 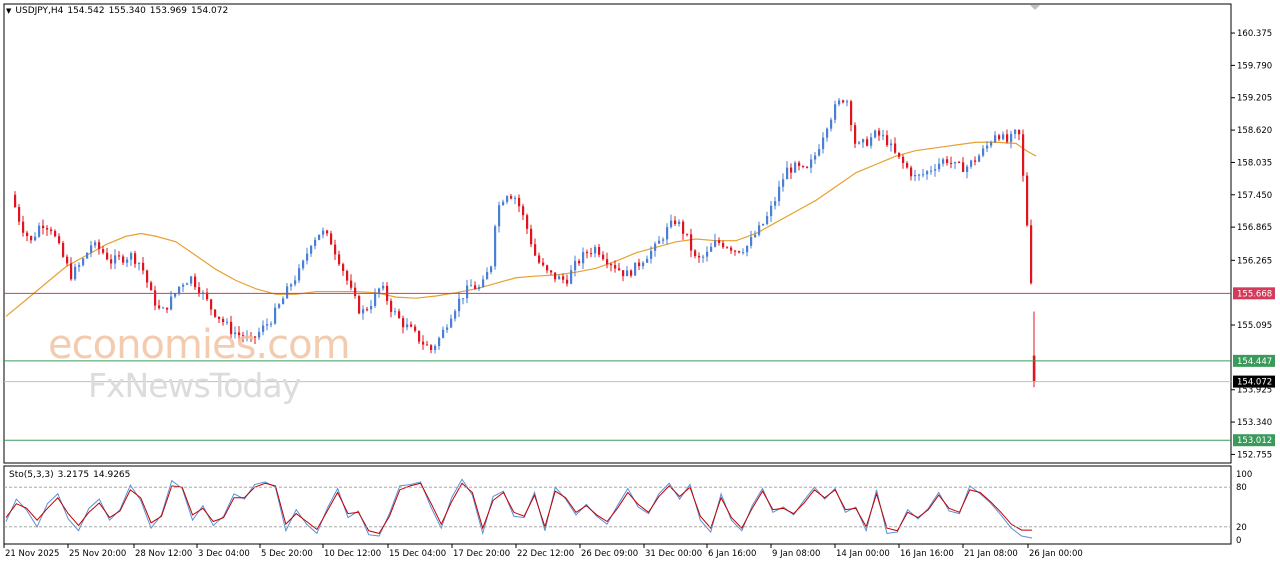 What do you see at coordinates (1254, 360) in the screenshot?
I see `level-badge-support` at bounding box center [1254, 360].